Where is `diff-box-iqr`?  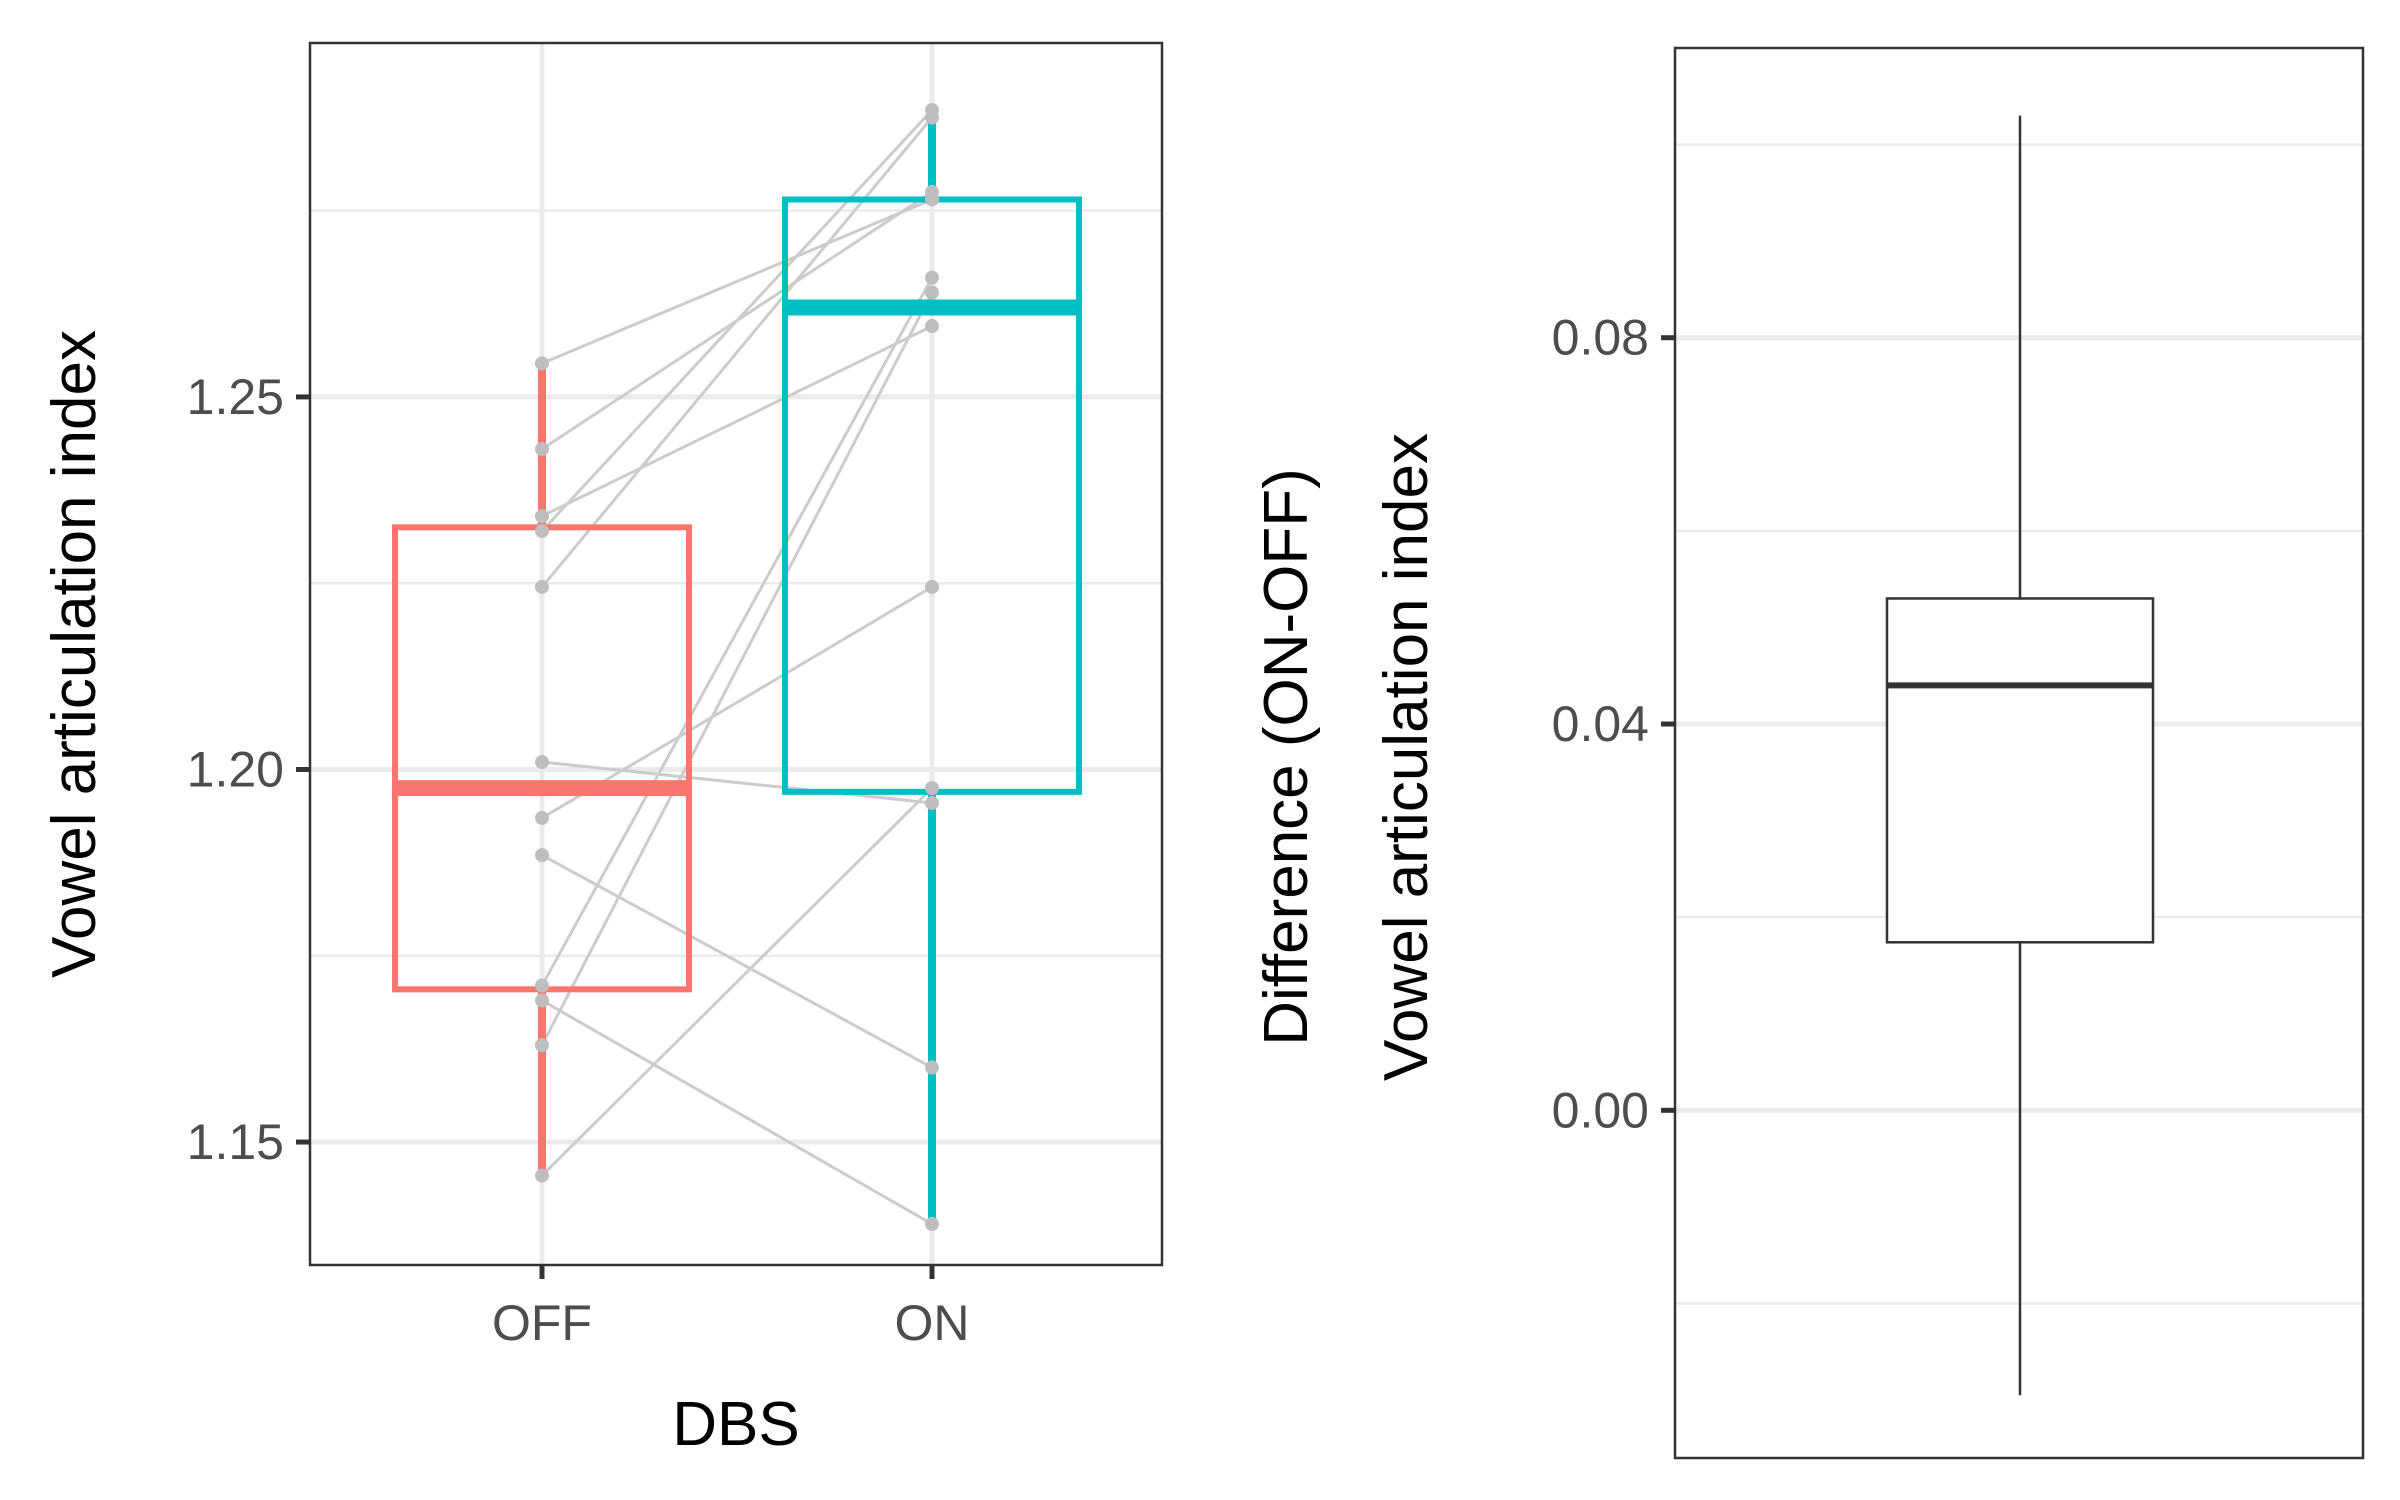
diff-box-iqr is located at coordinates (2020, 770).